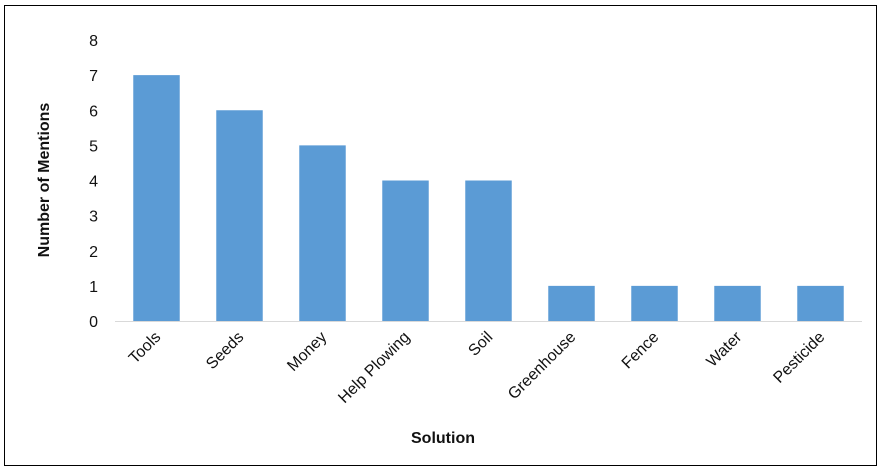 The image size is (883, 471). Describe the element at coordinates (225, 351) in the screenshot. I see `x-tick-label: Seeds` at that location.